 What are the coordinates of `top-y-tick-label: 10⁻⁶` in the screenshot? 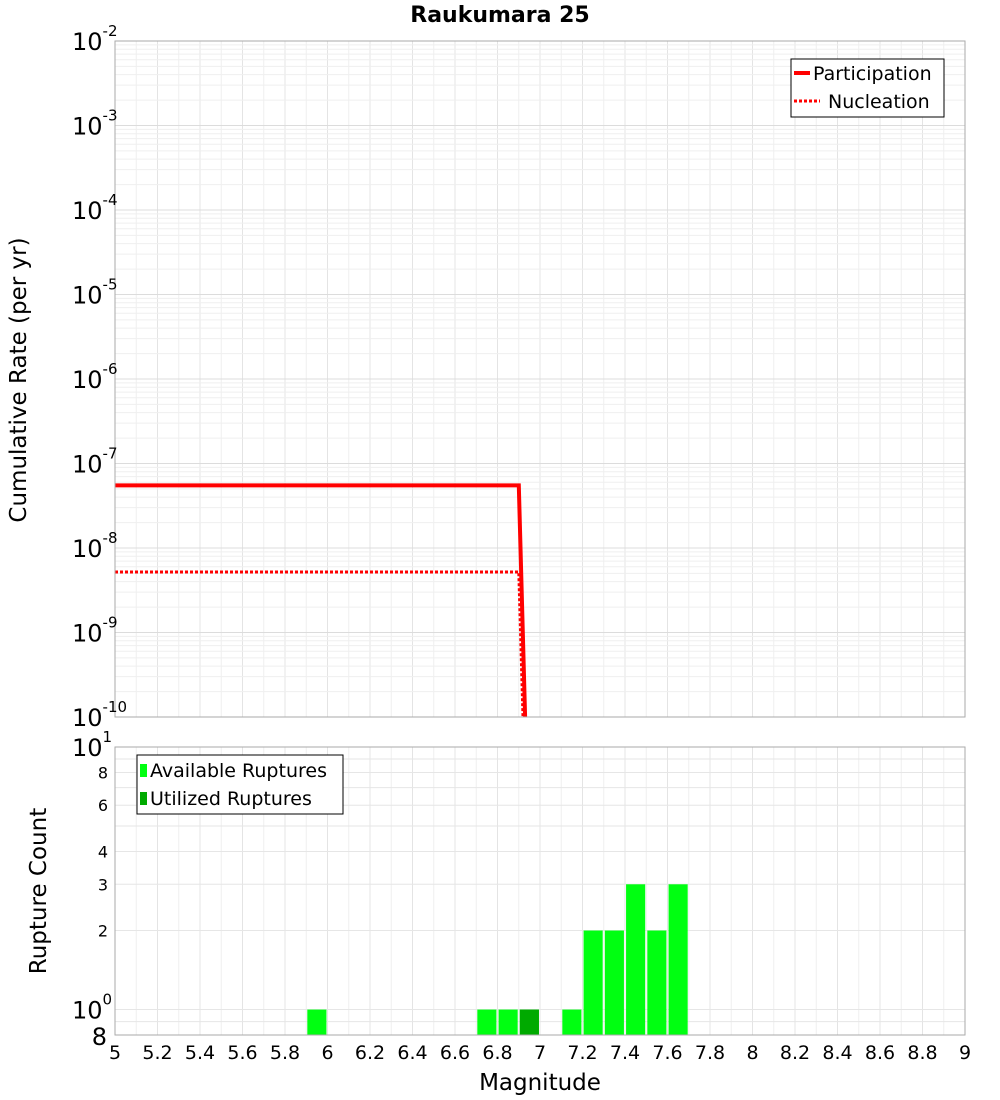 It's located at (95, 377).